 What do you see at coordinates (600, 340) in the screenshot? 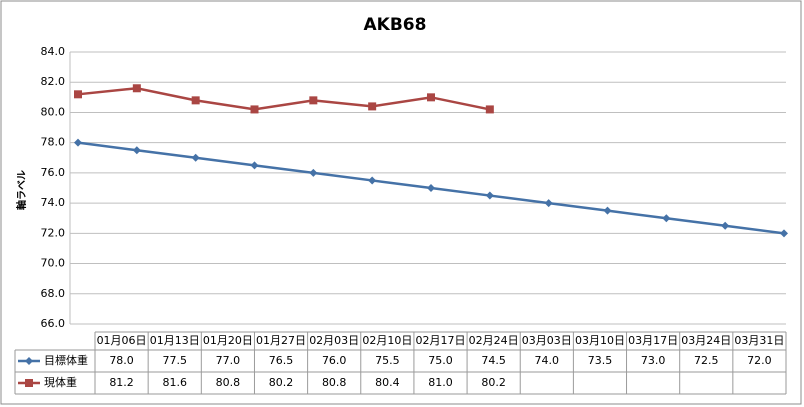
I see `x-tick-label: 03月10日` at bounding box center [600, 340].